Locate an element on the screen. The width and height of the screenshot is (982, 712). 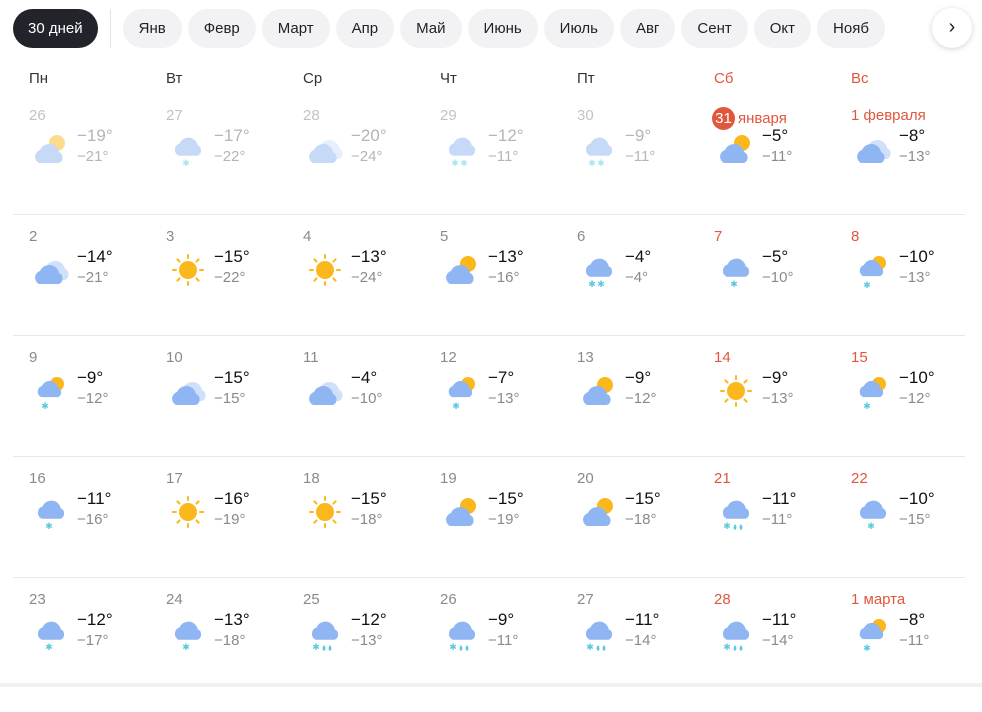
day-temp-low: −21° is located at coordinates (93, 156).